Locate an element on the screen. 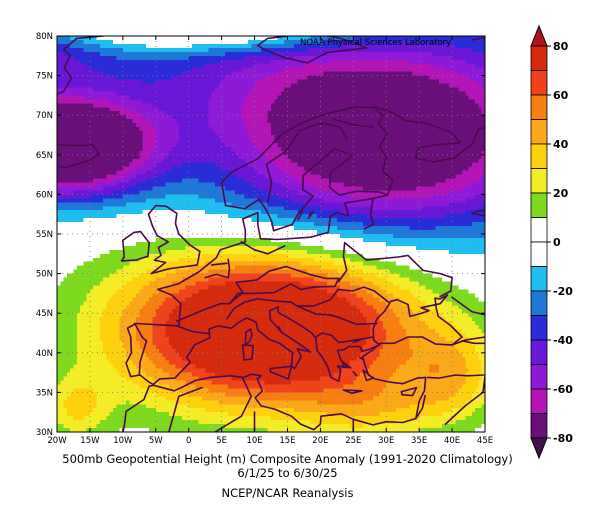  lat-label: 30N is located at coordinates (44, 433).